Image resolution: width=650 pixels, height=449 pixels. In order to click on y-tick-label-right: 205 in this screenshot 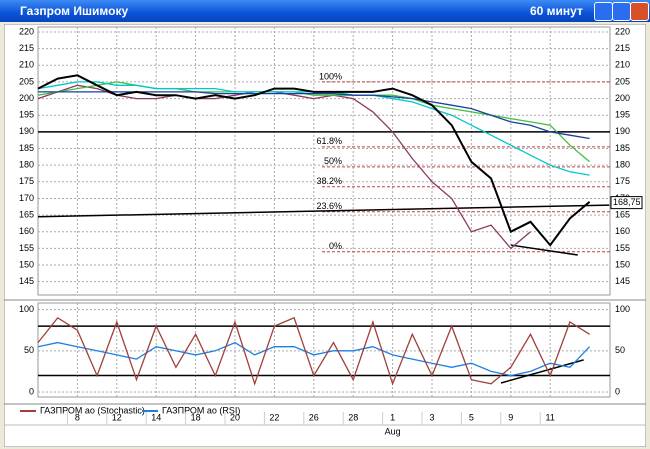, I will do `click(622, 81)`.